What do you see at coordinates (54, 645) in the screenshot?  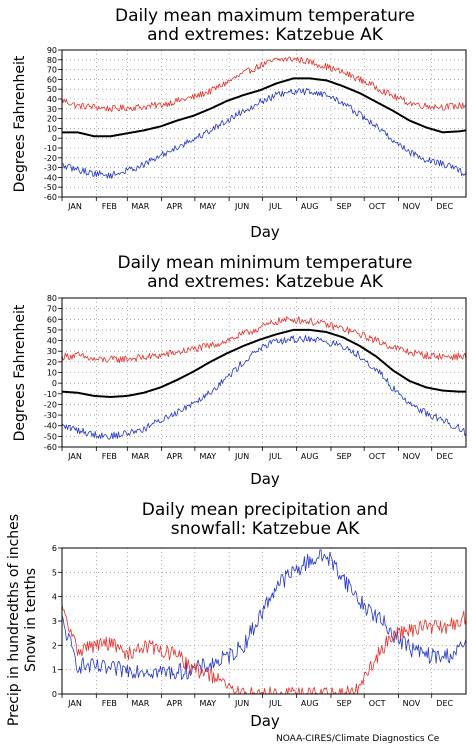 I see `y-tick-label: 2` at bounding box center [54, 645].